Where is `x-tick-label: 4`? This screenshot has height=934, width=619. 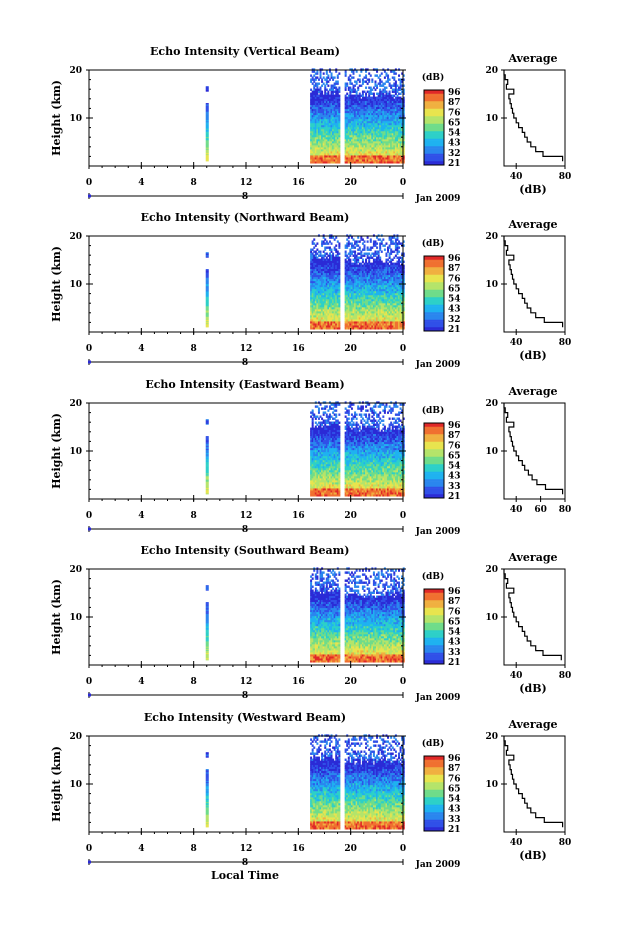 x-tick-label: 4 is located at coordinates (141, 183).